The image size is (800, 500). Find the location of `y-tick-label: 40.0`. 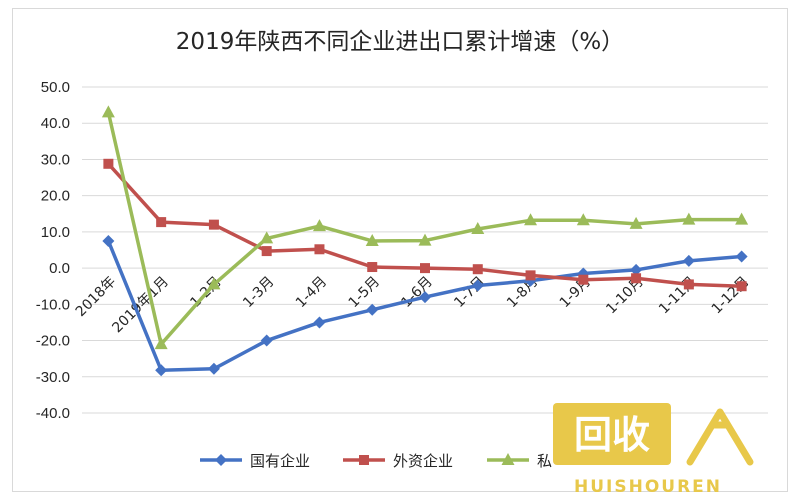

y-tick-label: 40.0 is located at coordinates (55, 123).